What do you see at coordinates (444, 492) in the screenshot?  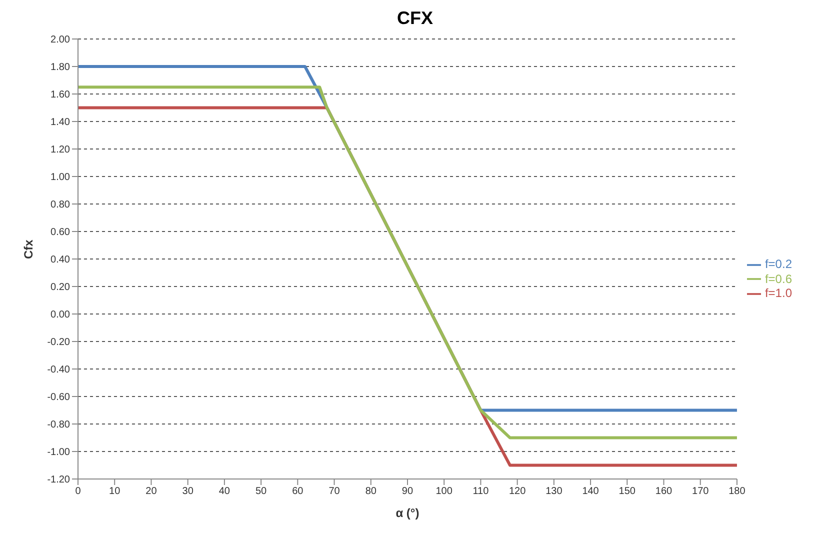 I see `x-tick-label: 100` at bounding box center [444, 492].